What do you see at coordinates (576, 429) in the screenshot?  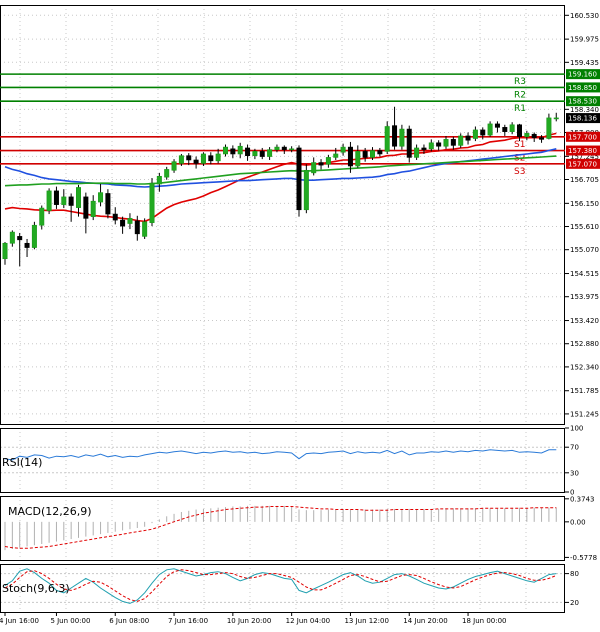 I see `rsi-y-tick-label: 100` at bounding box center [576, 429].